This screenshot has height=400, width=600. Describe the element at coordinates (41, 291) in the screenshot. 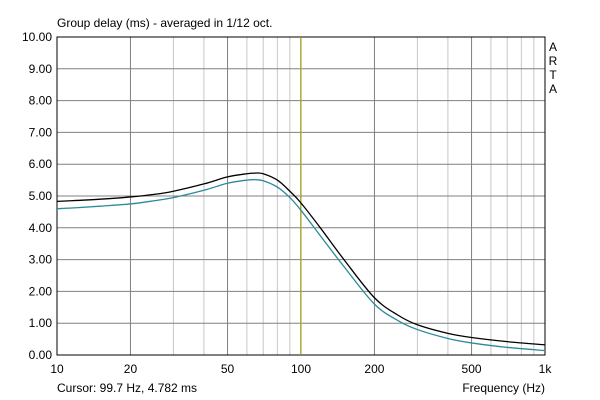

I see `y-tick-label: 2.00` at that location.